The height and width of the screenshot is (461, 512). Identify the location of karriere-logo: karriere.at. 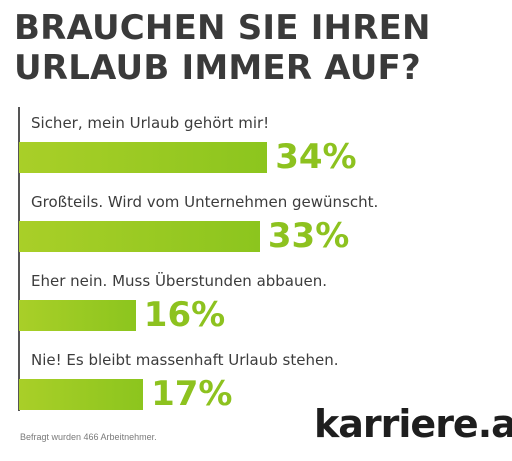
(413, 424).